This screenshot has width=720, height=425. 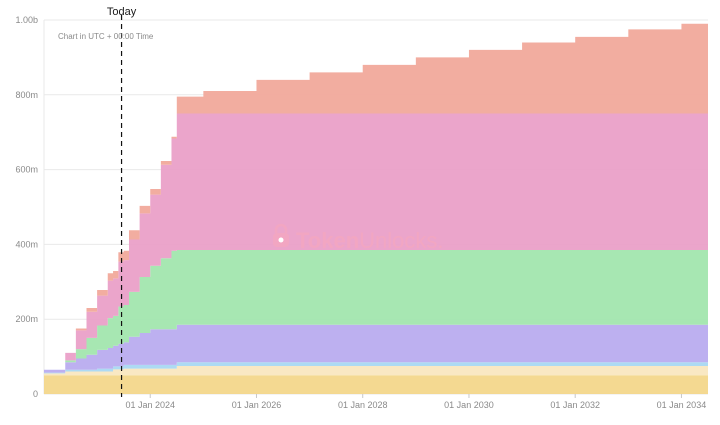 I want to click on watermark: TokenUnlocks., so click(x=358, y=238).